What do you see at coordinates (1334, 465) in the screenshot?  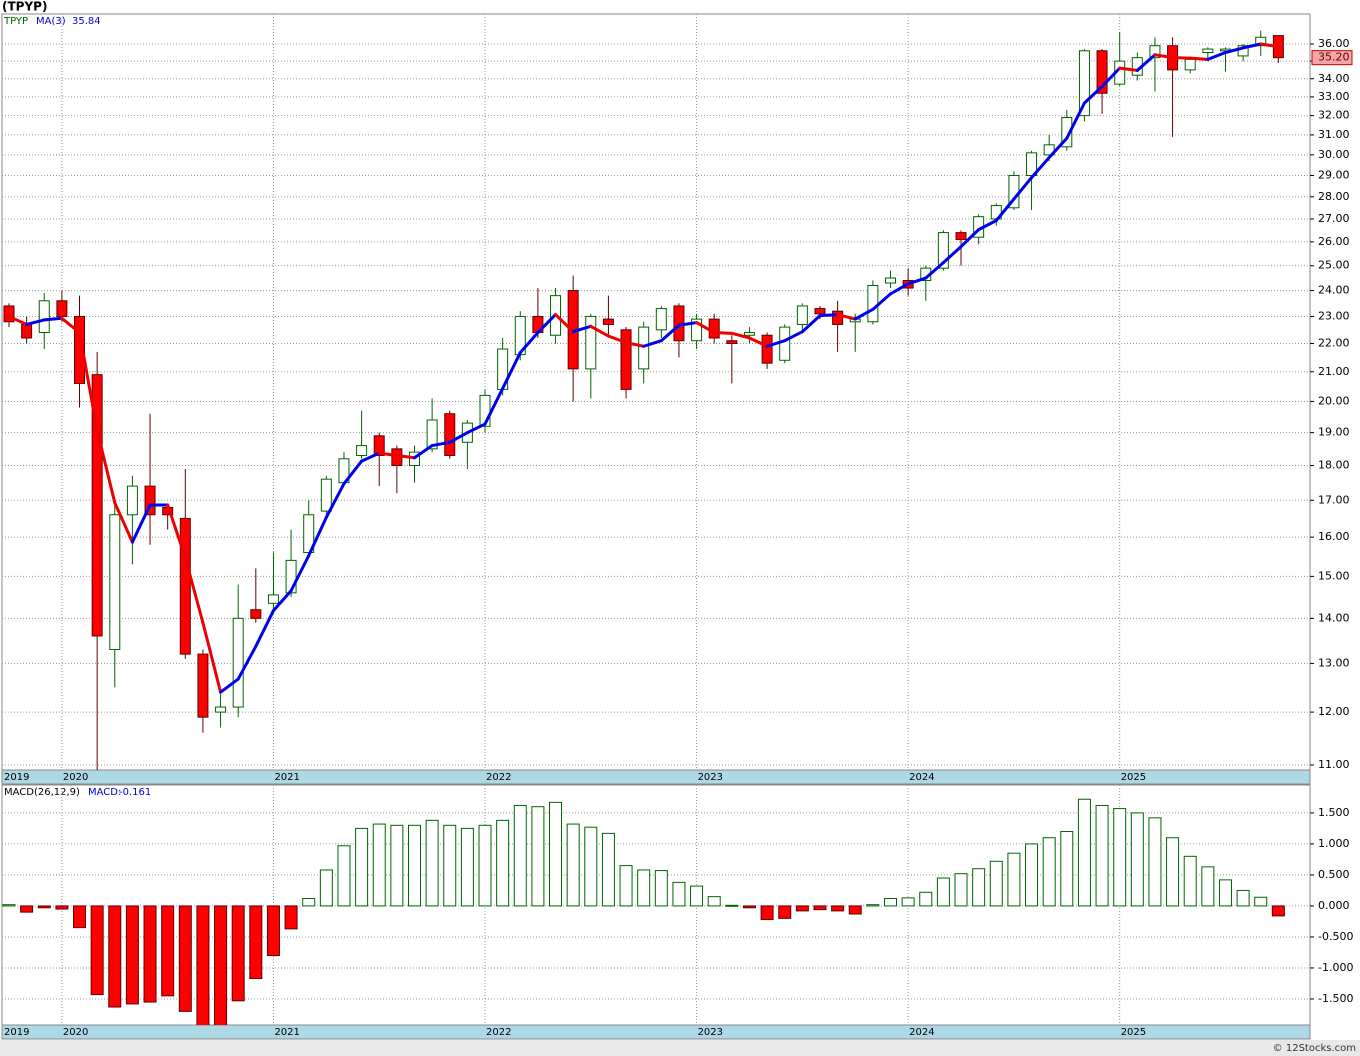 I see `y-tick-label: 18.00` at bounding box center [1334, 465].